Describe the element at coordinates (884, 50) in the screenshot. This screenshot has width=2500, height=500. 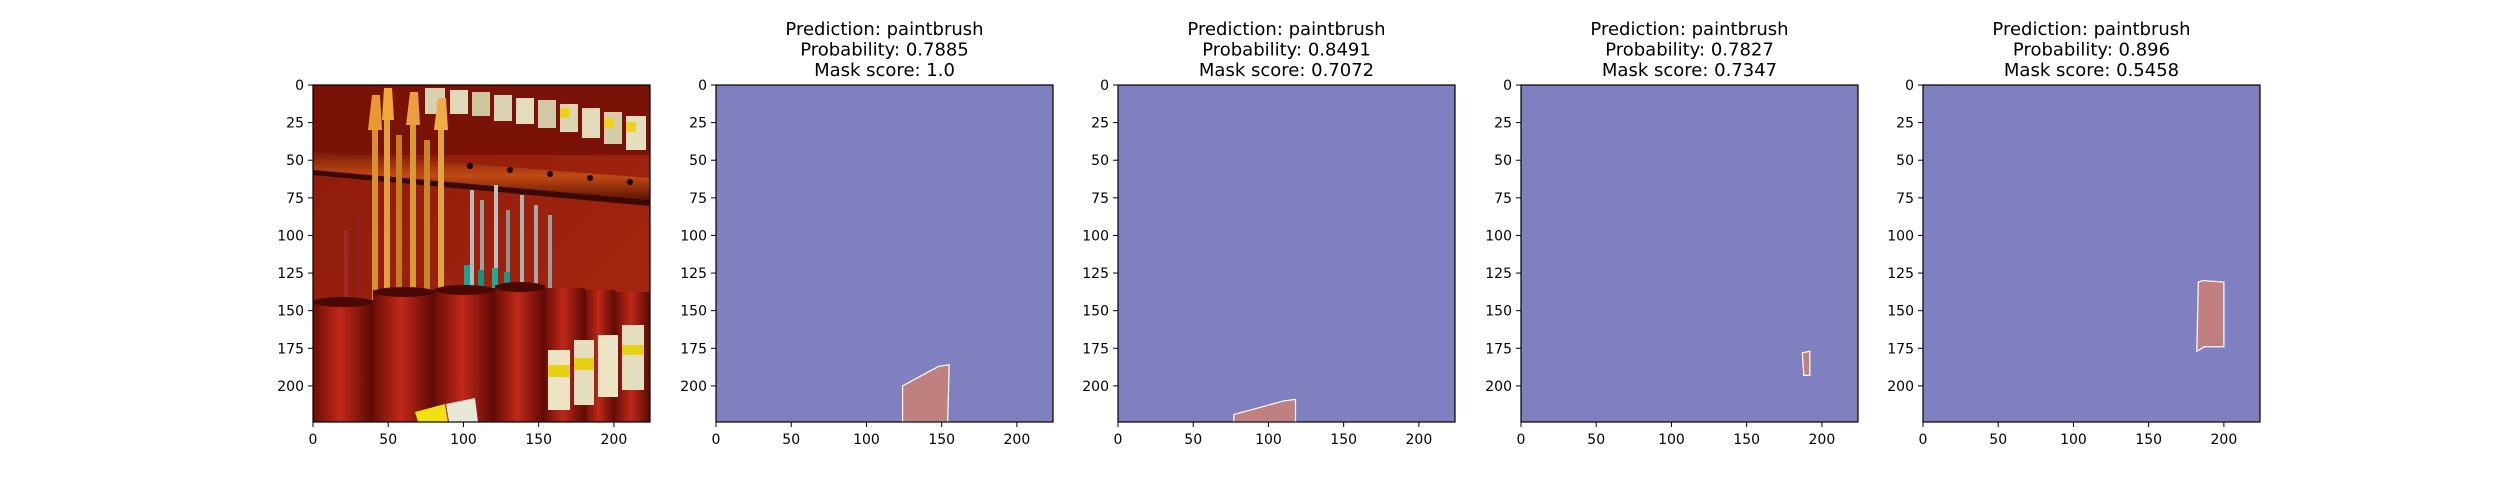
I see `panel-title-line: Probability: 0.7885` at that location.